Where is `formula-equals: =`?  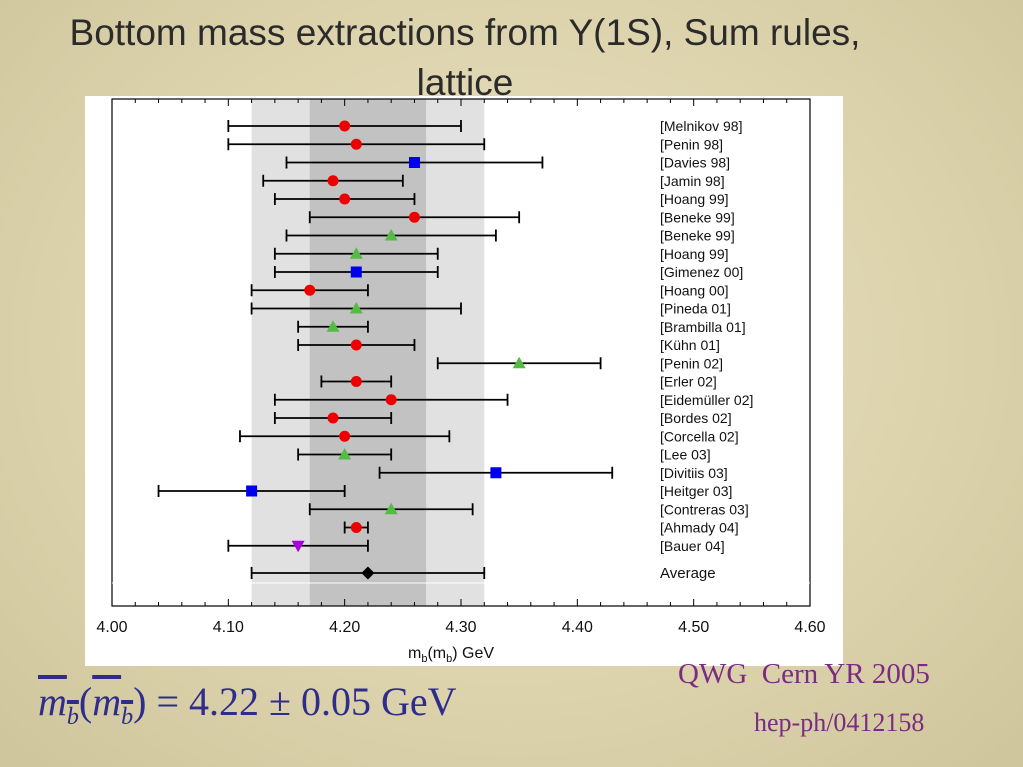 formula-equals: = is located at coordinates (167, 701).